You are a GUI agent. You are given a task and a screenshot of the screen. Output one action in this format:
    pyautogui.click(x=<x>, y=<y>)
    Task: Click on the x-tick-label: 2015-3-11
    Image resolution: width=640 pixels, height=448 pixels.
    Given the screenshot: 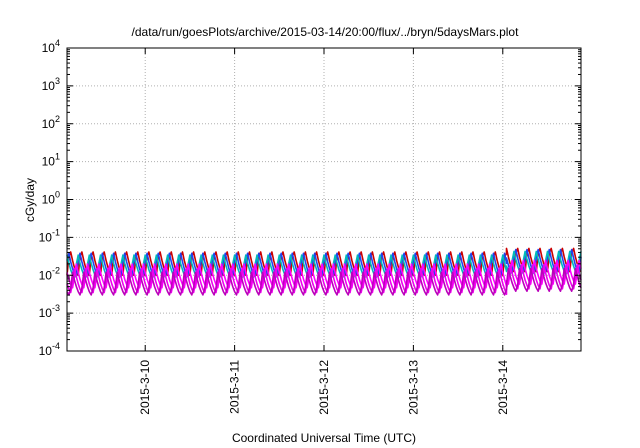 What is the action you would take?
    pyautogui.click(x=235, y=387)
    